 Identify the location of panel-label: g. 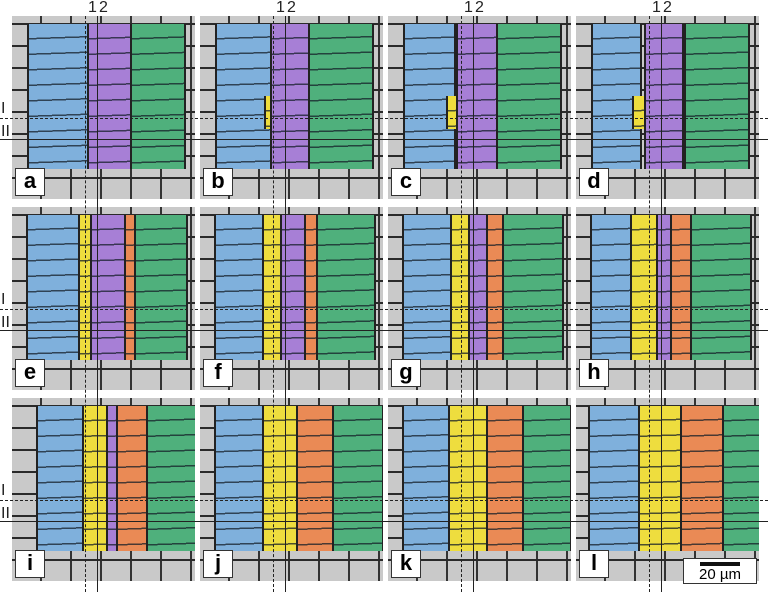
(406, 373).